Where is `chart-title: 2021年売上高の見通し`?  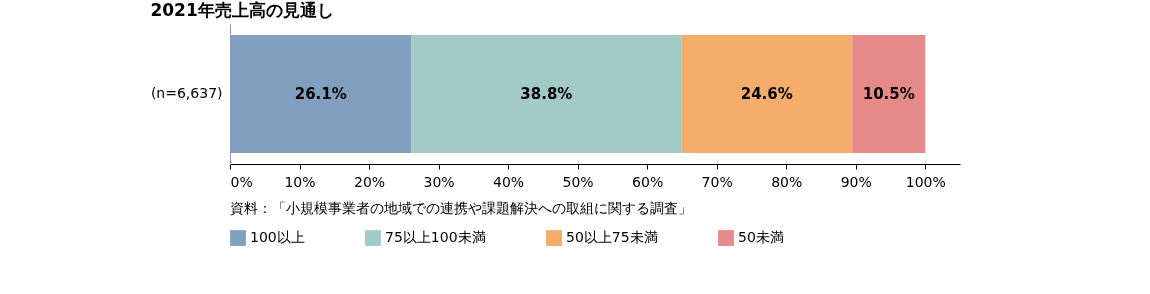
chart-title: 2021年売上高の見通し is located at coordinates (242, 10).